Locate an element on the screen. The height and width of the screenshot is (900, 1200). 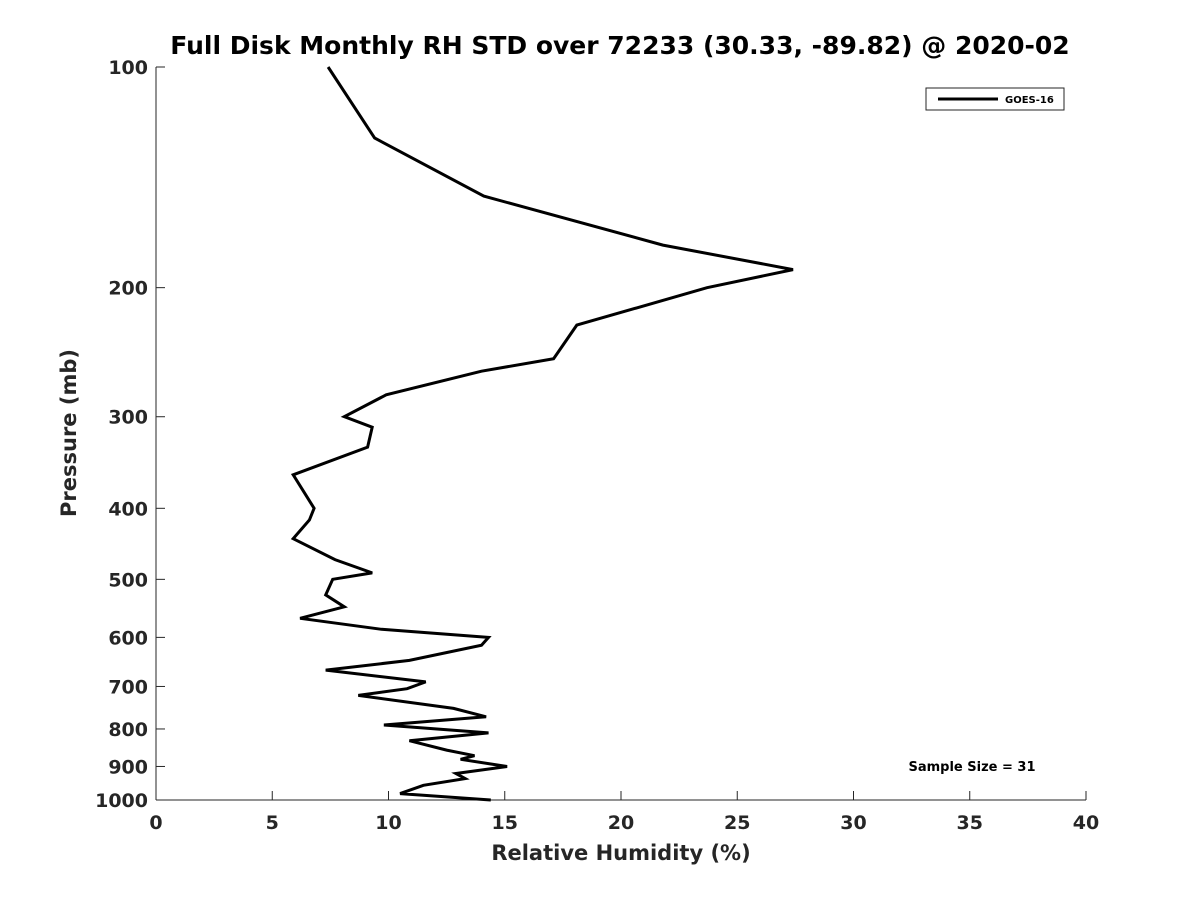
y-tick-label: 600 is located at coordinates (128, 638).